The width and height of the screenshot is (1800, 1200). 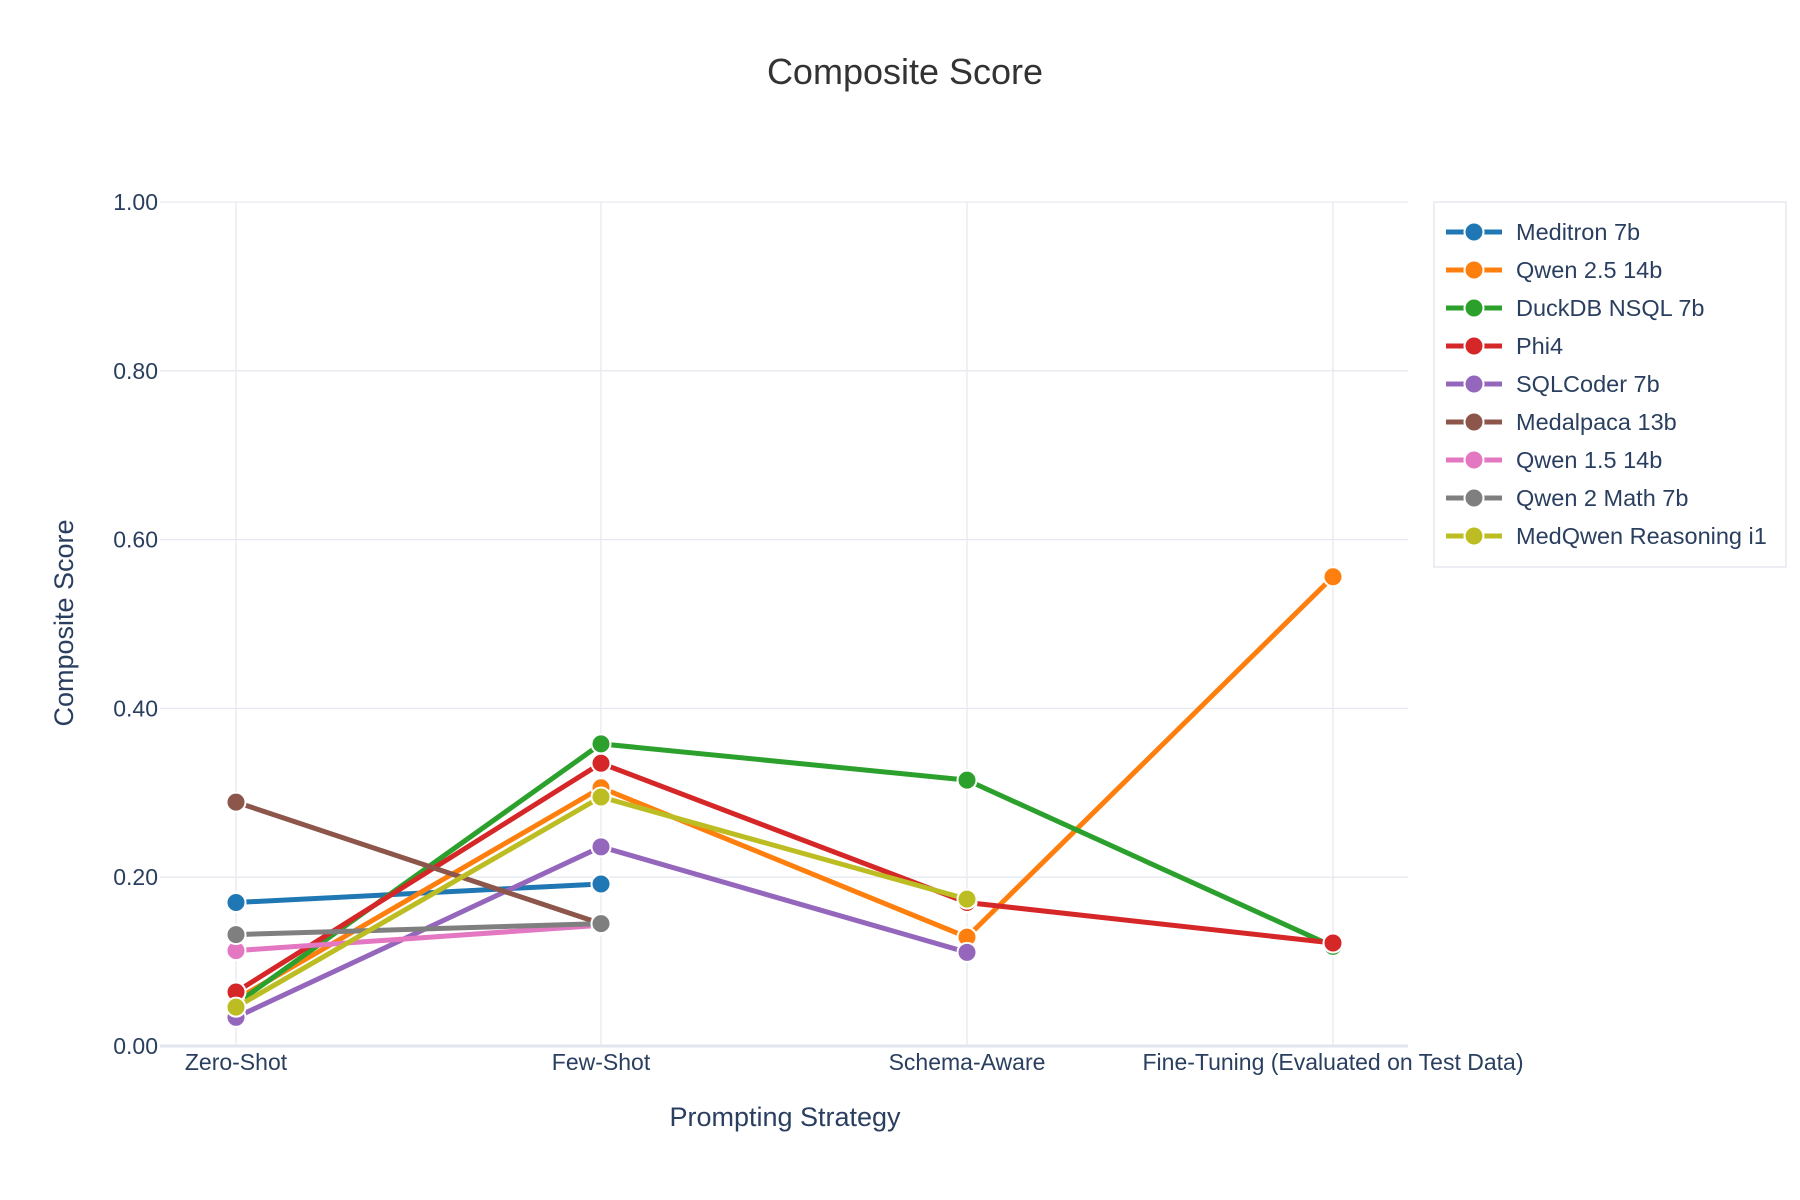 What do you see at coordinates (1504, 346) in the screenshot?
I see `legend-item-phi4: Phi4` at bounding box center [1504, 346].